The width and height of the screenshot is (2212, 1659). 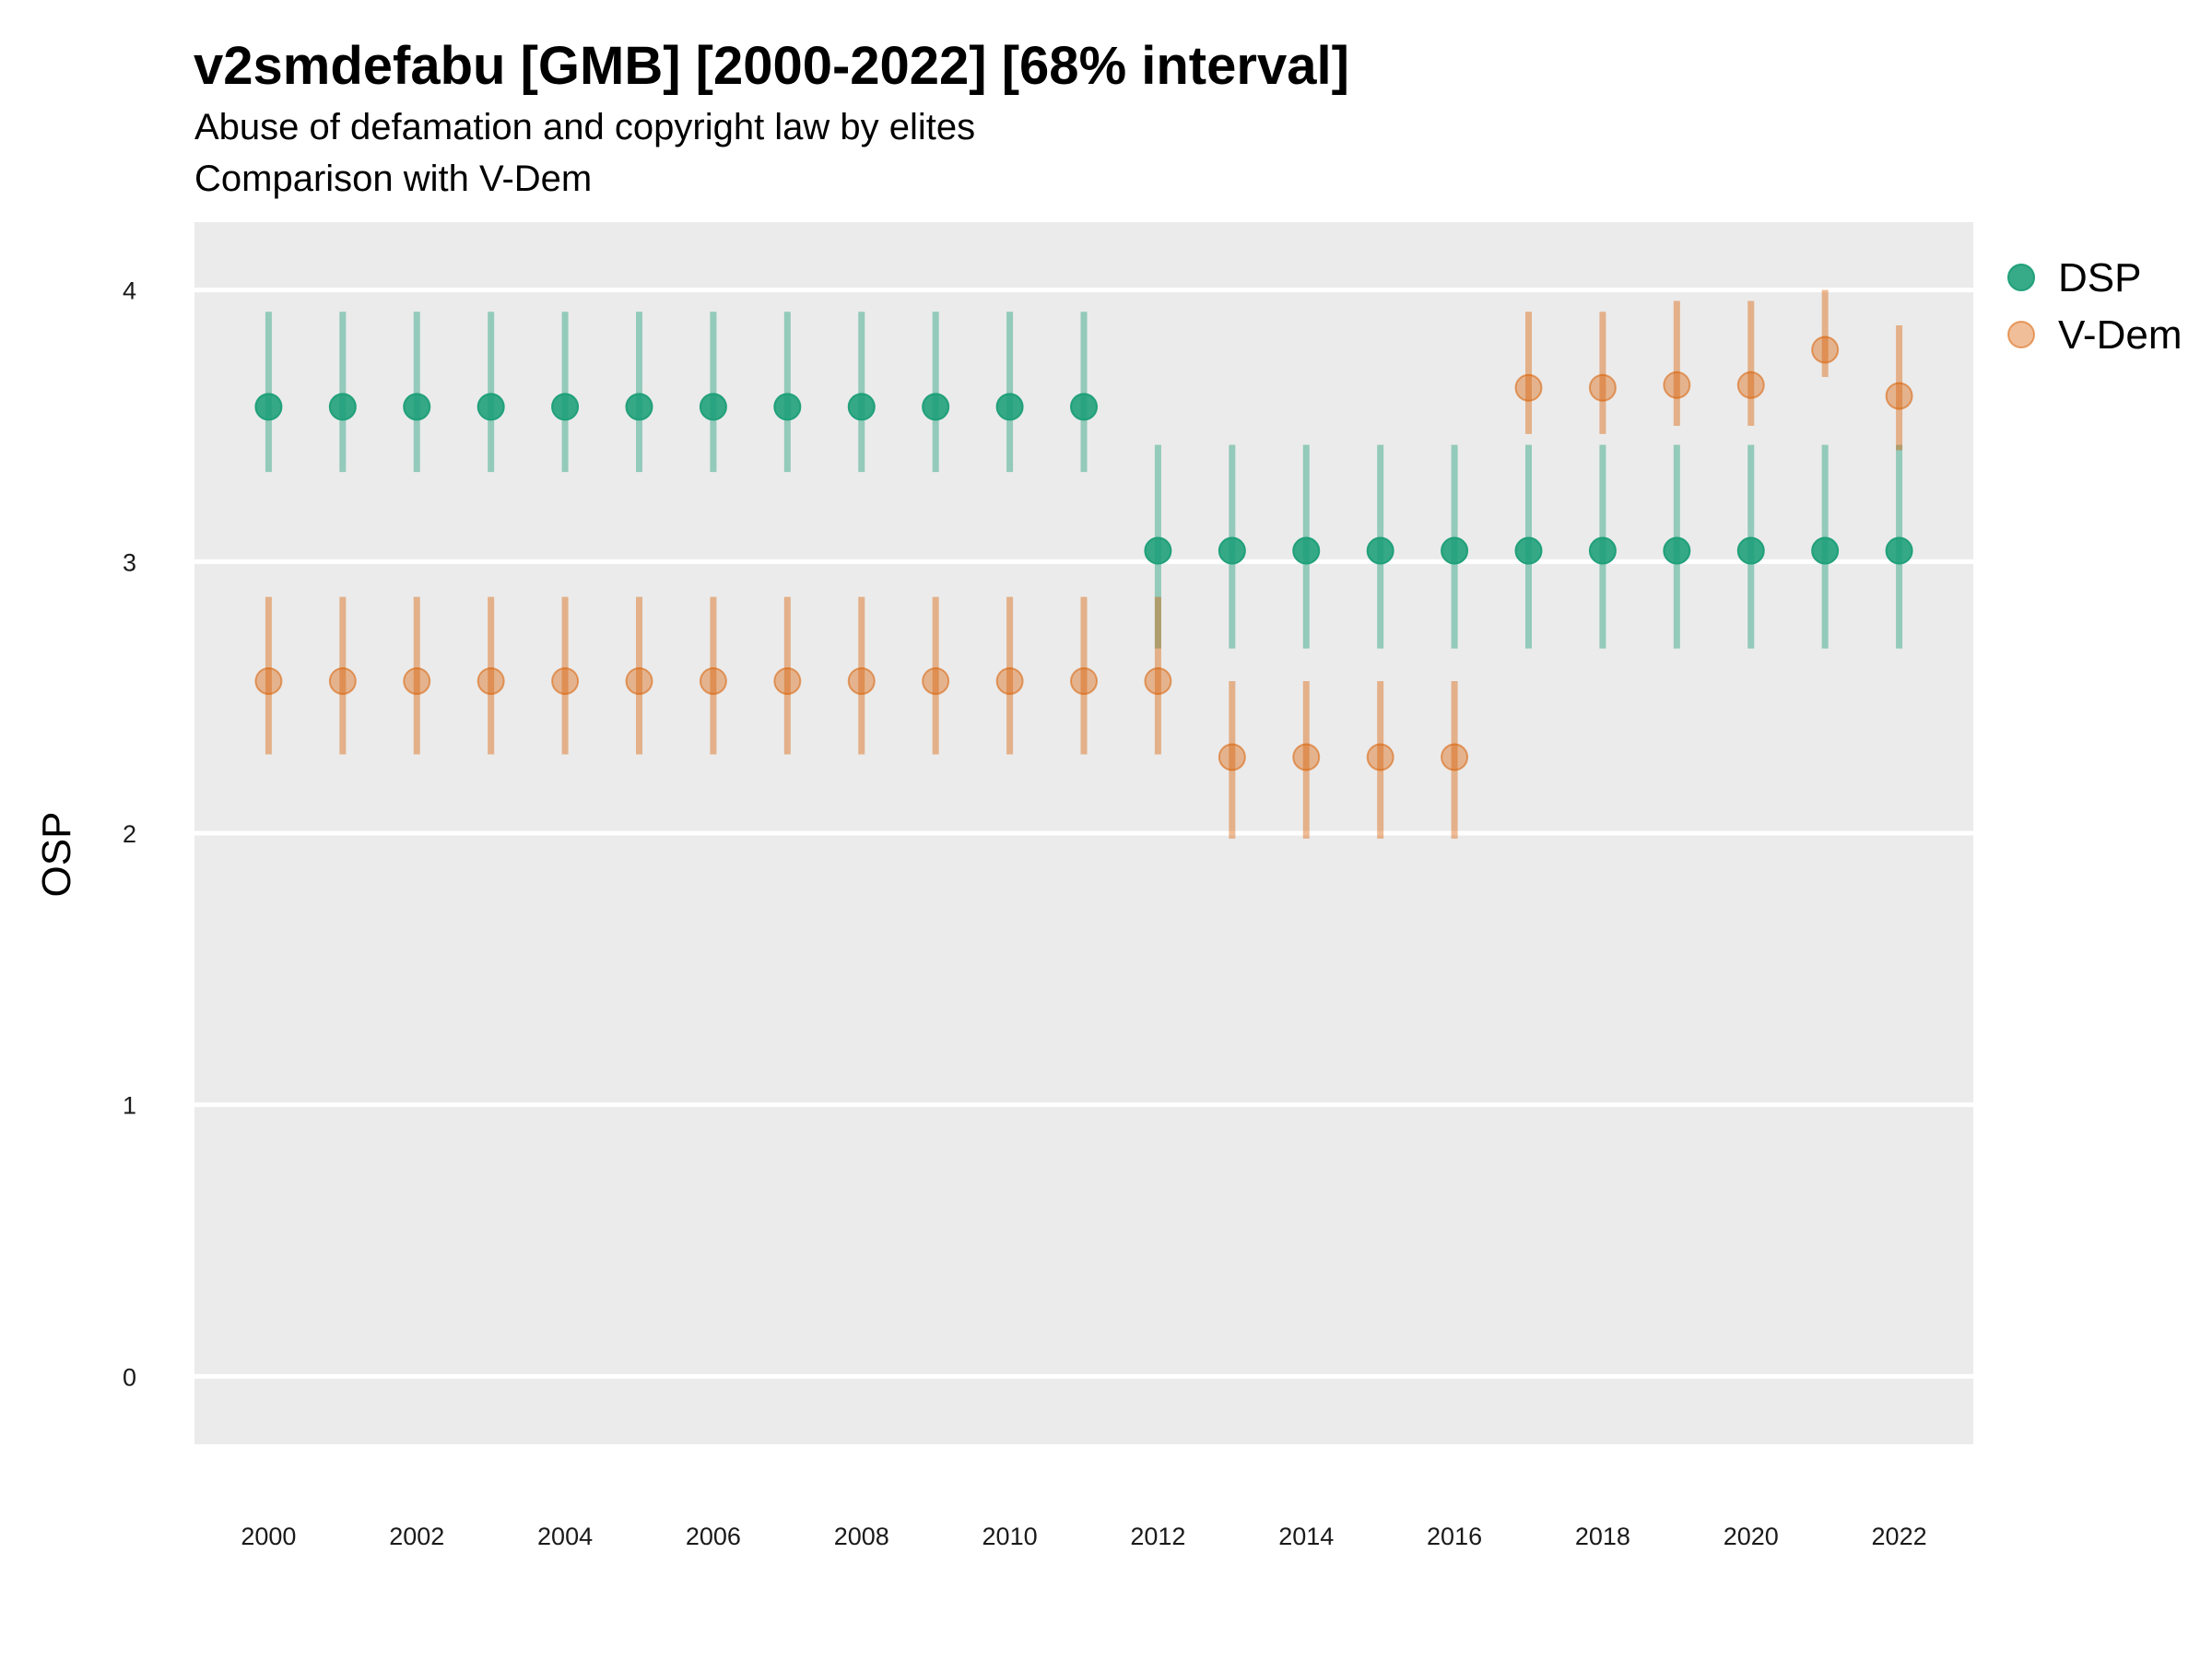 I want to click on x-tick-label: 2012, so click(x=1157, y=1536).